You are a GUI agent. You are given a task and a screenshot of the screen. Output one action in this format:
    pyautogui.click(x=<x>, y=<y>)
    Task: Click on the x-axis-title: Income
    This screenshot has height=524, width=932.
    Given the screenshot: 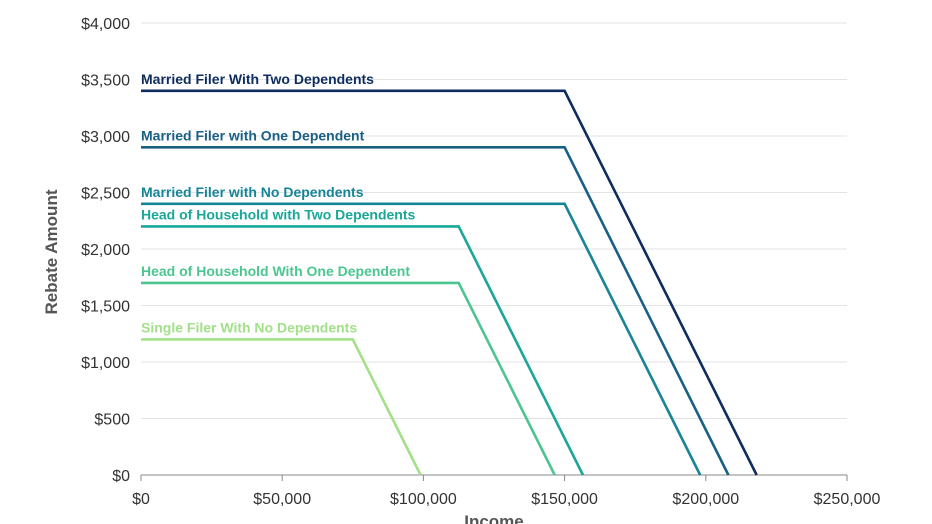 What is the action you would take?
    pyautogui.click(x=494, y=518)
    